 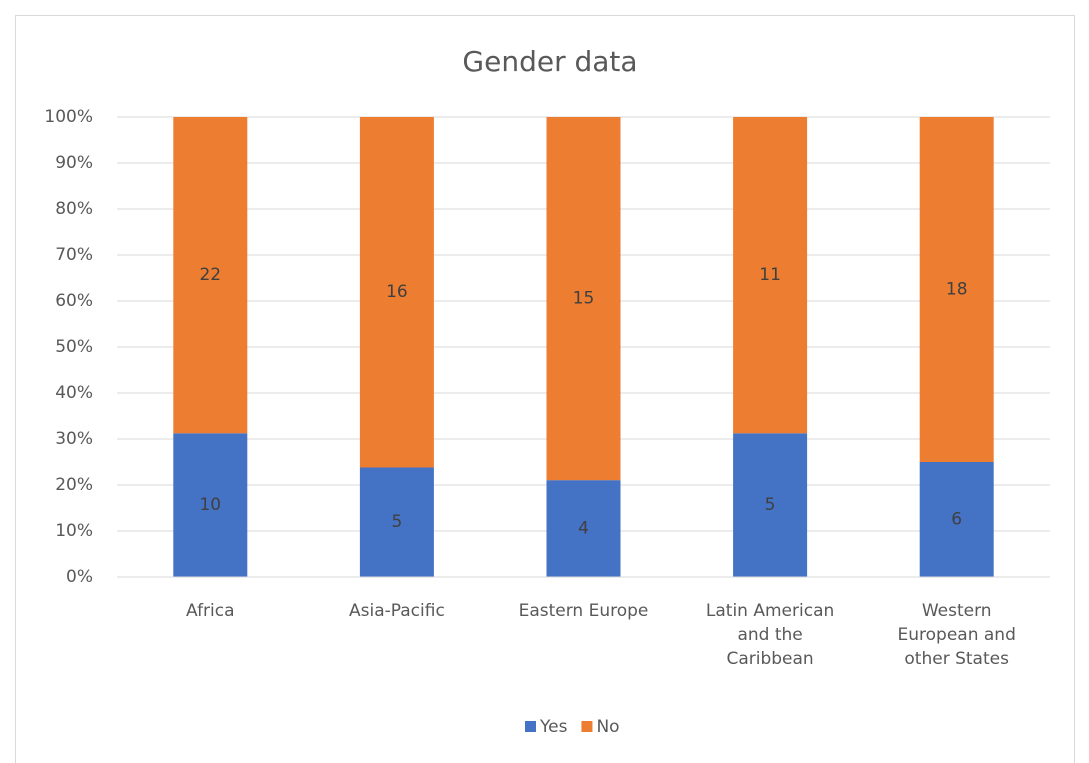 I want to click on y-tick-label: 80%, so click(x=74, y=209).